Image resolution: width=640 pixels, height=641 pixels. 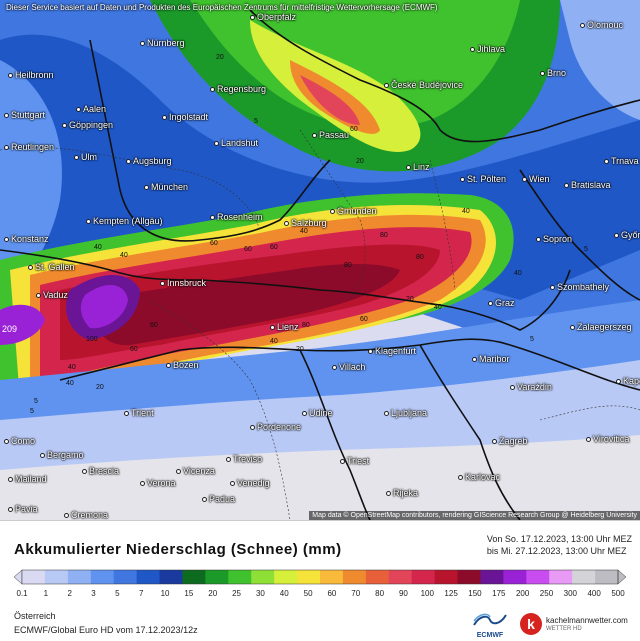 I want to click on city-label: St. Pölten, so click(x=483, y=179).